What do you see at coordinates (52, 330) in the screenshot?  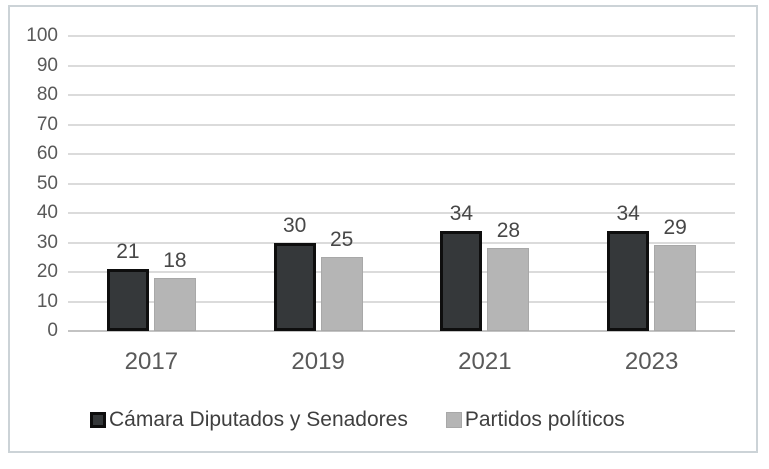 I see `y-tick-label: 0` at bounding box center [52, 330].